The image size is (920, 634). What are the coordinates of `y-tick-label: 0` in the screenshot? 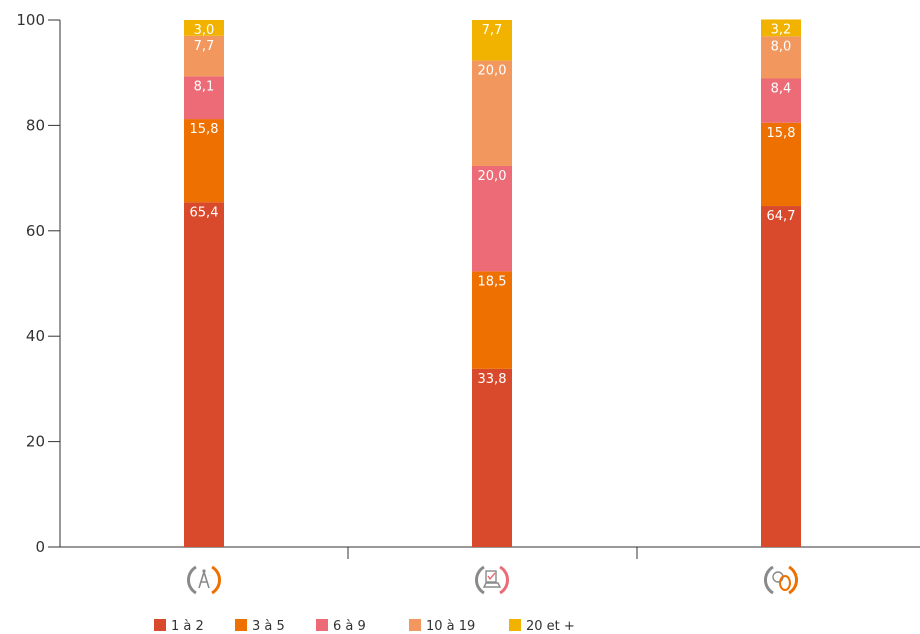 It's located at (40, 547).